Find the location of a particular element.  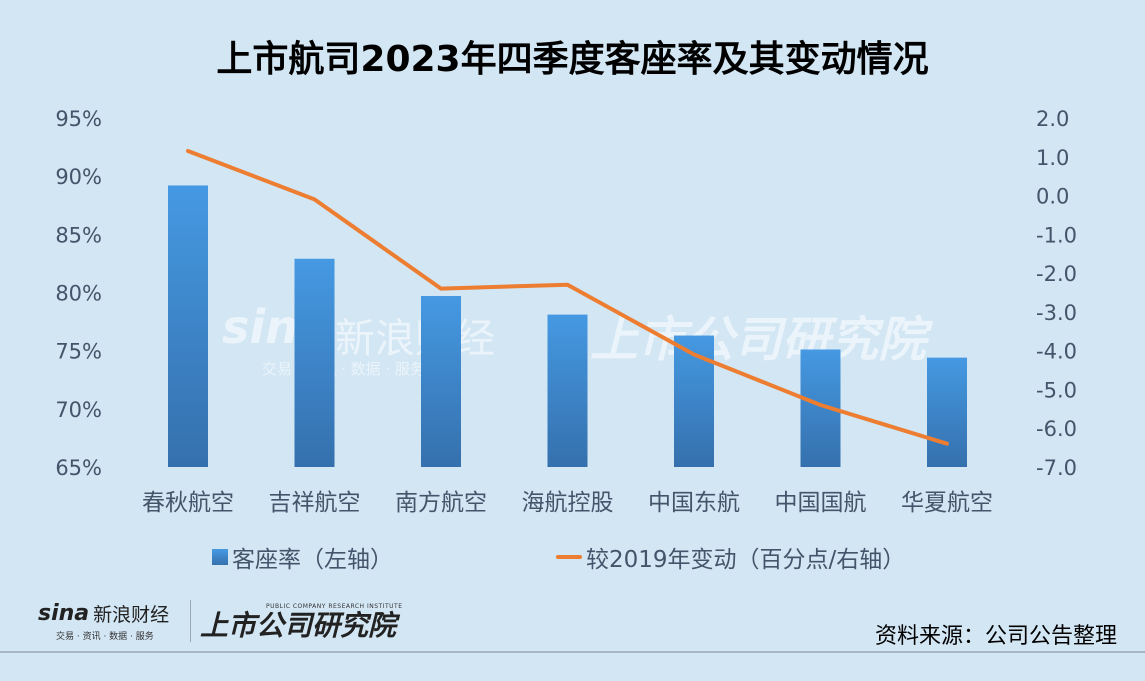

chart-title: 上市航司2023年四季度客座率及其变动情况 is located at coordinates (572, 59).